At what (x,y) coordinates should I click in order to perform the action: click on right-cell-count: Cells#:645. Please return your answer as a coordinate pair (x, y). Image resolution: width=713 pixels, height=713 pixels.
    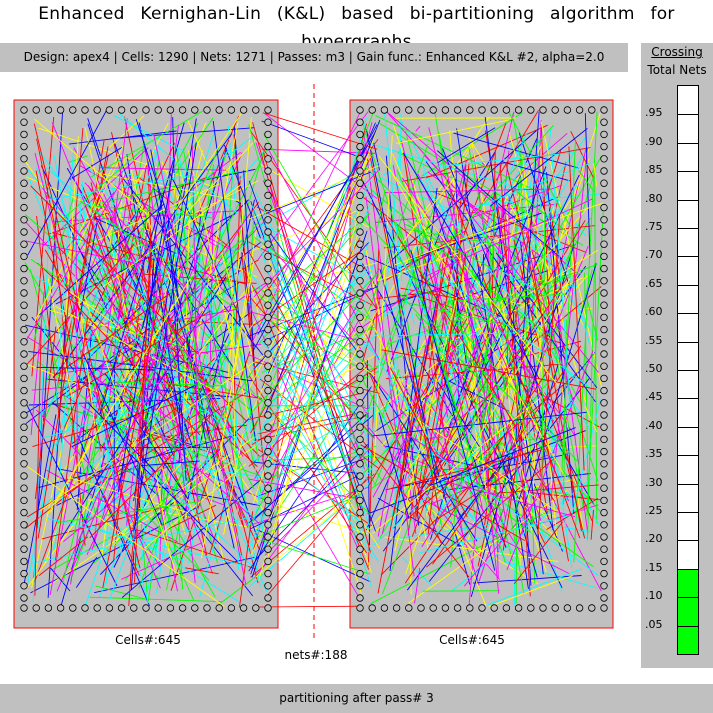
    Looking at the image, I should click on (472, 640).